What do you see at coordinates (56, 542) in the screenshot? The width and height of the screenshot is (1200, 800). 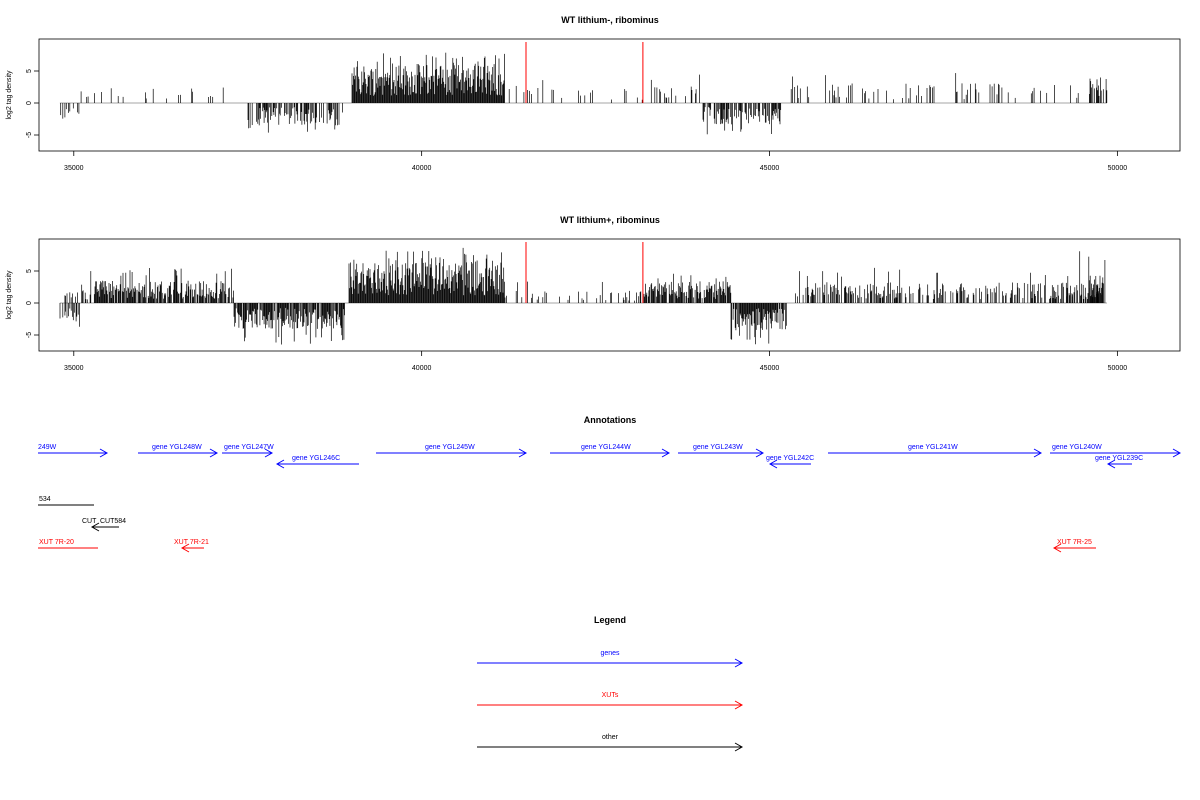 I see `xut-feature-label: XUT 7R-20` at bounding box center [56, 542].